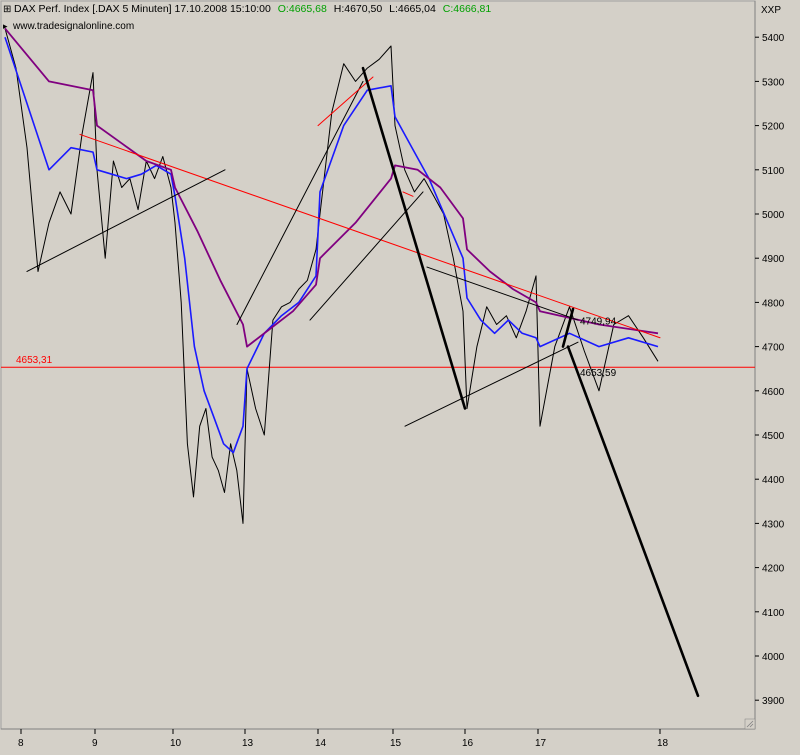  What do you see at coordinates (468, 743) in the screenshot?
I see `x-tick-label: 16` at bounding box center [468, 743].